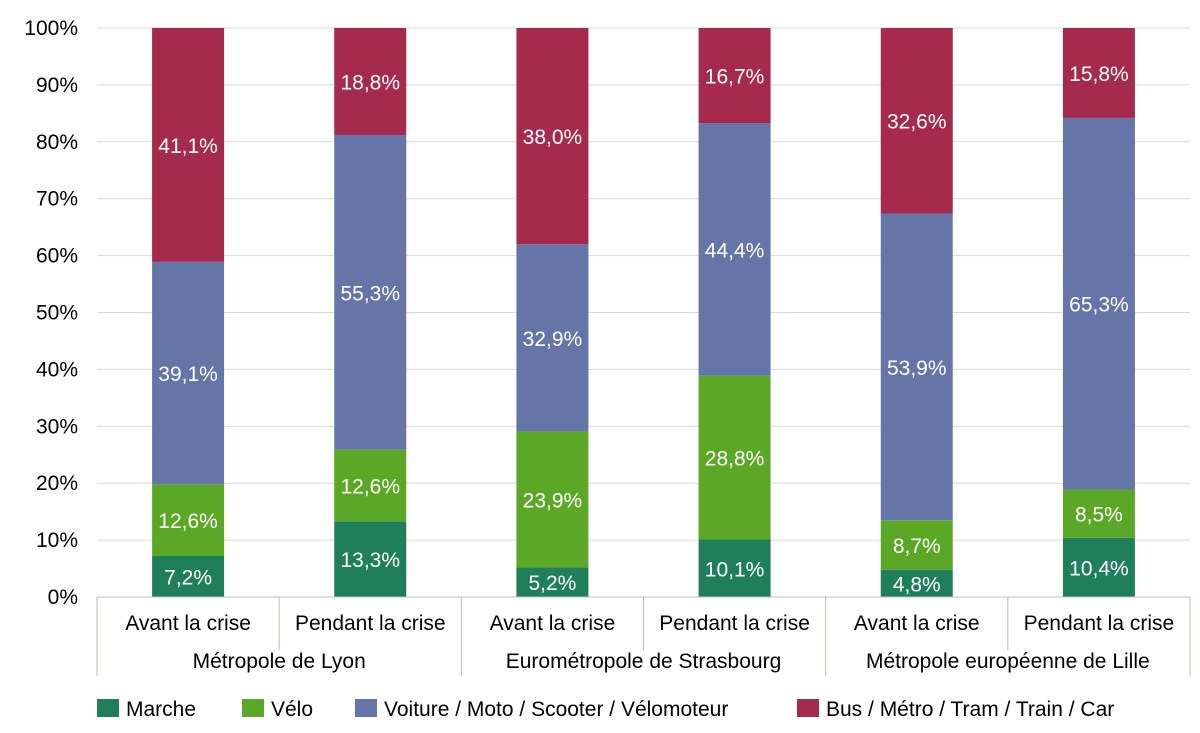  I want to click on legend-label: Voiture / Moto / Scooter / Vélomoteur, so click(556, 709).